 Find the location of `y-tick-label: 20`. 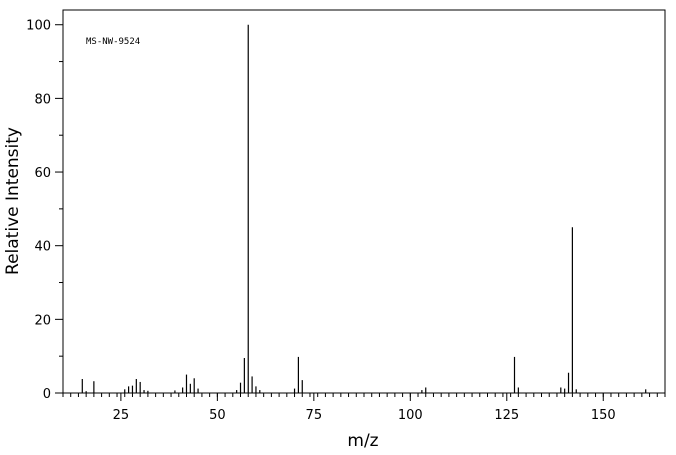

y-tick-label: 20 is located at coordinates (42, 320).